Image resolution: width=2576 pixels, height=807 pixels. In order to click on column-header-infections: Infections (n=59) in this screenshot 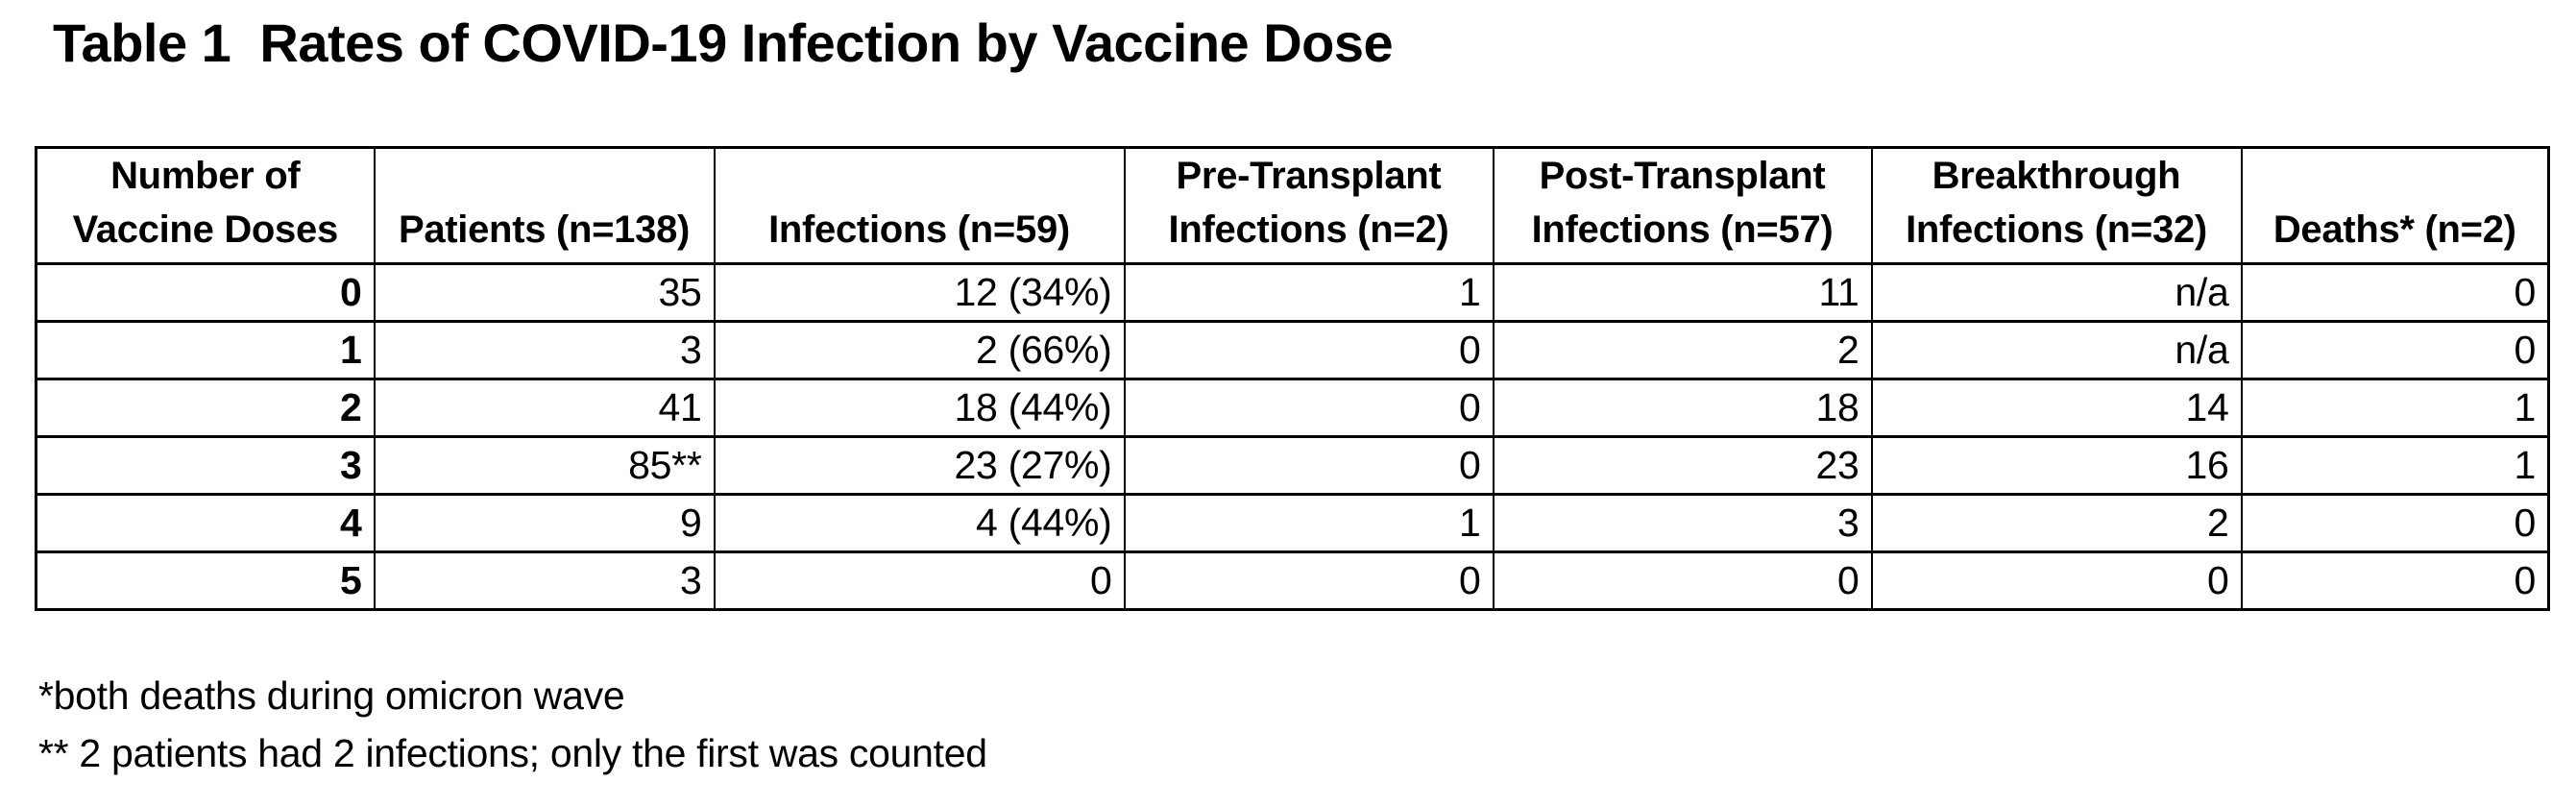, I will do `click(920, 205)`.